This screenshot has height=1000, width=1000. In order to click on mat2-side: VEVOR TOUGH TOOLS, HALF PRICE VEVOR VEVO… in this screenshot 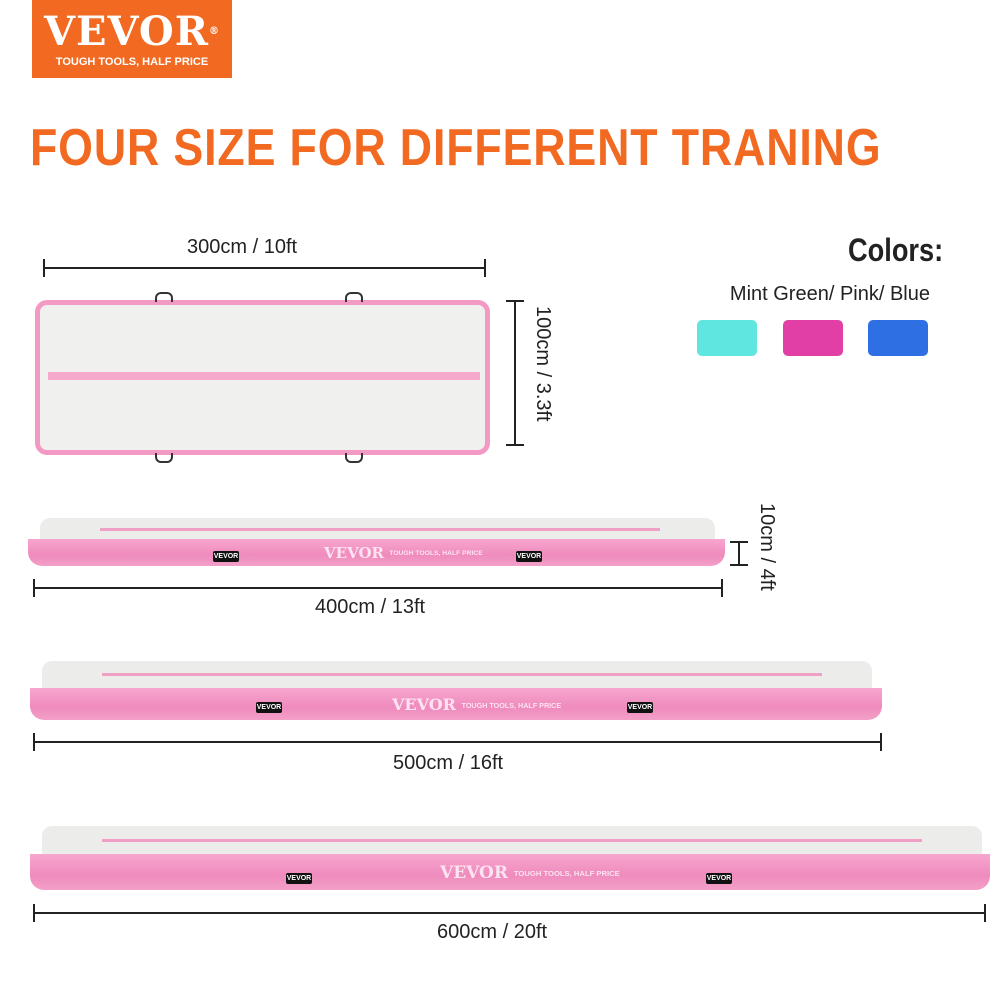, I will do `click(376, 552)`.